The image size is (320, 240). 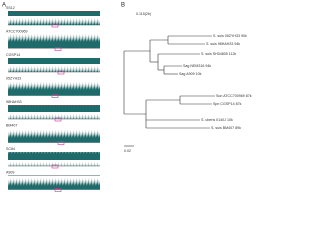 What do you see at coordinates (218, 54) in the screenshot?
I see `leaf-label: S. suis SH04805 112k` at bounding box center [218, 54].